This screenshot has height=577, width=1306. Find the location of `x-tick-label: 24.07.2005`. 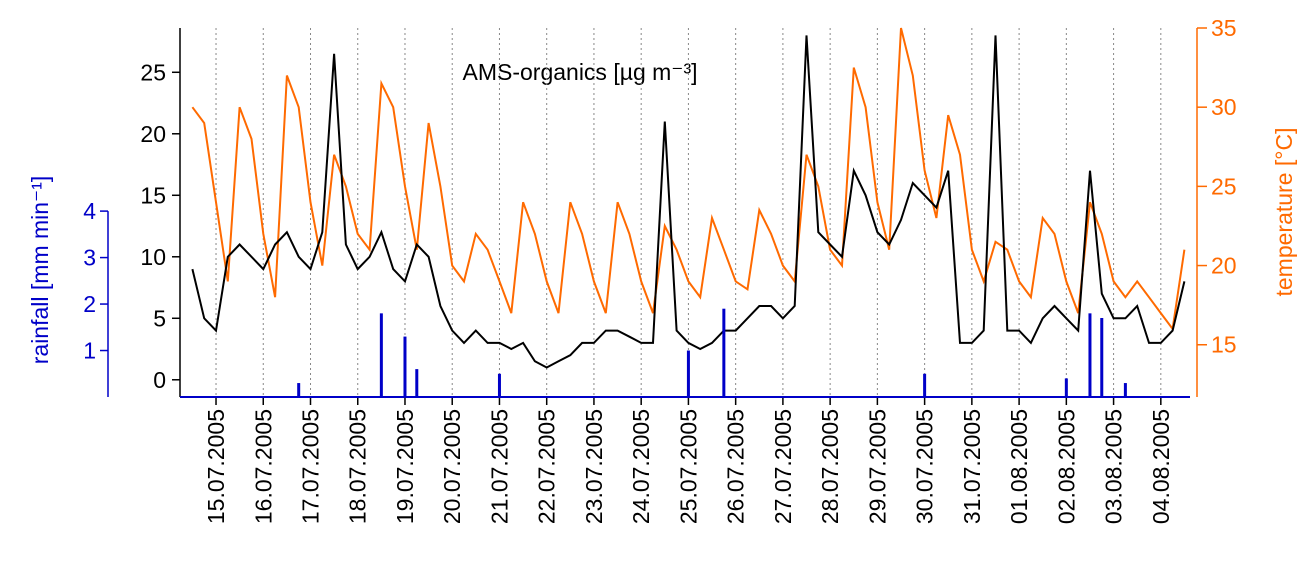

x-tick-label: 24.07.2005 is located at coordinates (641, 466).